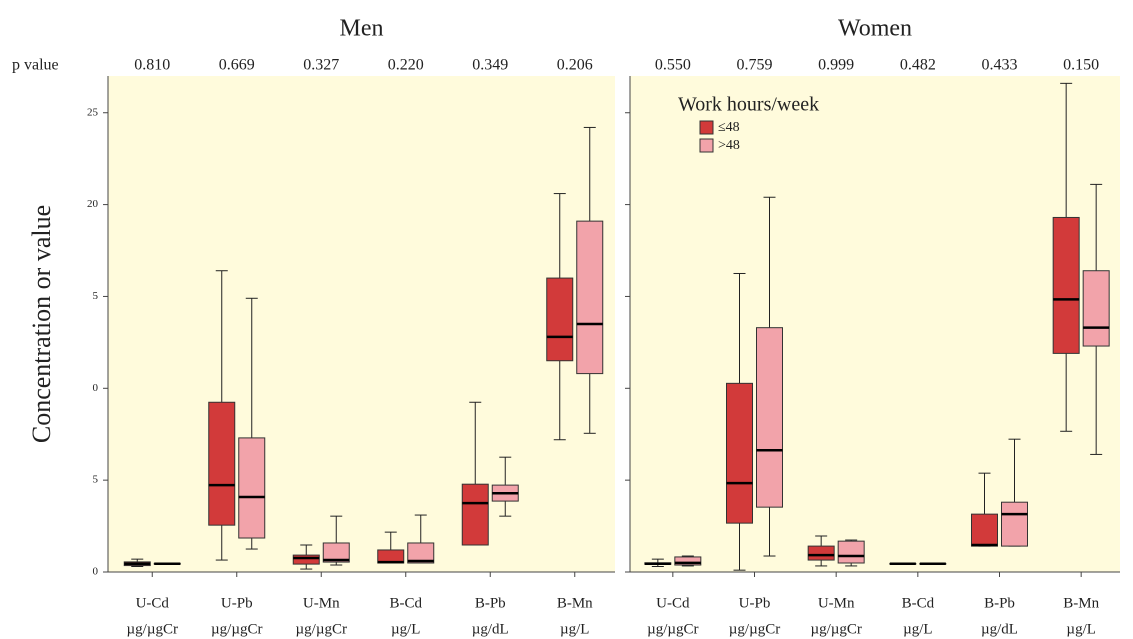  What do you see at coordinates (748, 105) in the screenshot?
I see `legend-title: Work hours/week` at bounding box center [748, 105].